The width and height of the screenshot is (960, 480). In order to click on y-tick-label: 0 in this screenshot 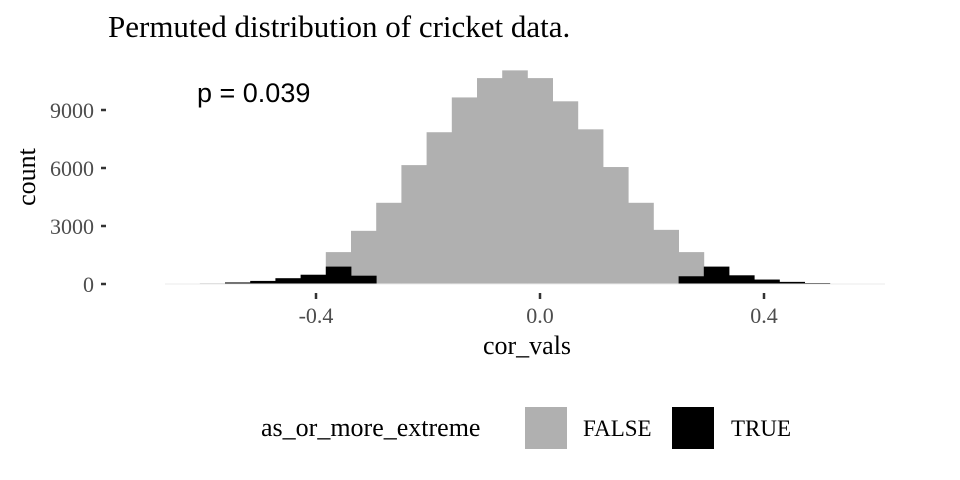, I will do `click(88, 284)`.